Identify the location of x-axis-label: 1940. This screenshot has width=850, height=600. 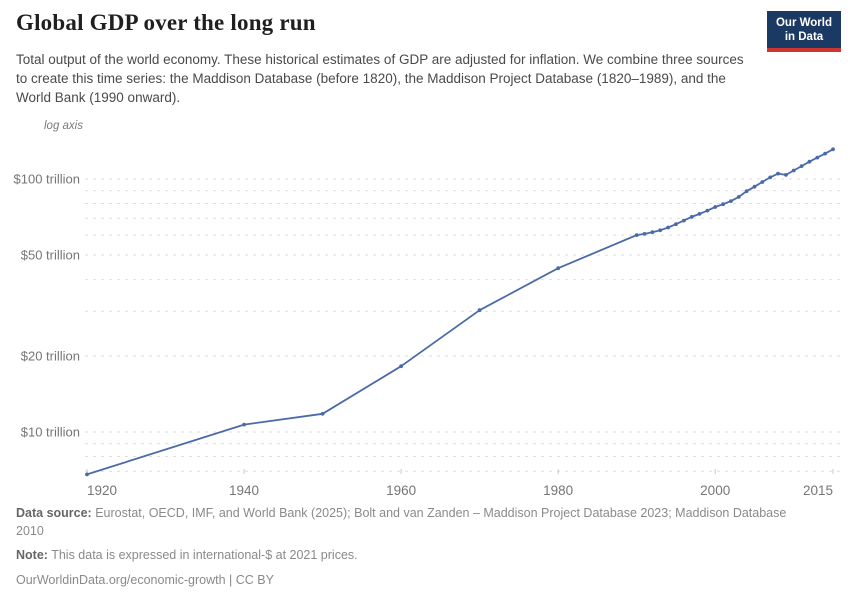
(244, 490).